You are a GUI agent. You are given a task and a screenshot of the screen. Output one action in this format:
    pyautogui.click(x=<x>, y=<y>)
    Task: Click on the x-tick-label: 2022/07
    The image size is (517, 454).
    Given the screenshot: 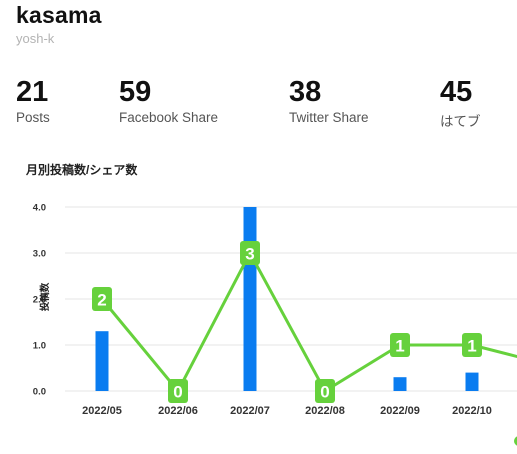 What is the action you would take?
    pyautogui.click(x=250, y=411)
    